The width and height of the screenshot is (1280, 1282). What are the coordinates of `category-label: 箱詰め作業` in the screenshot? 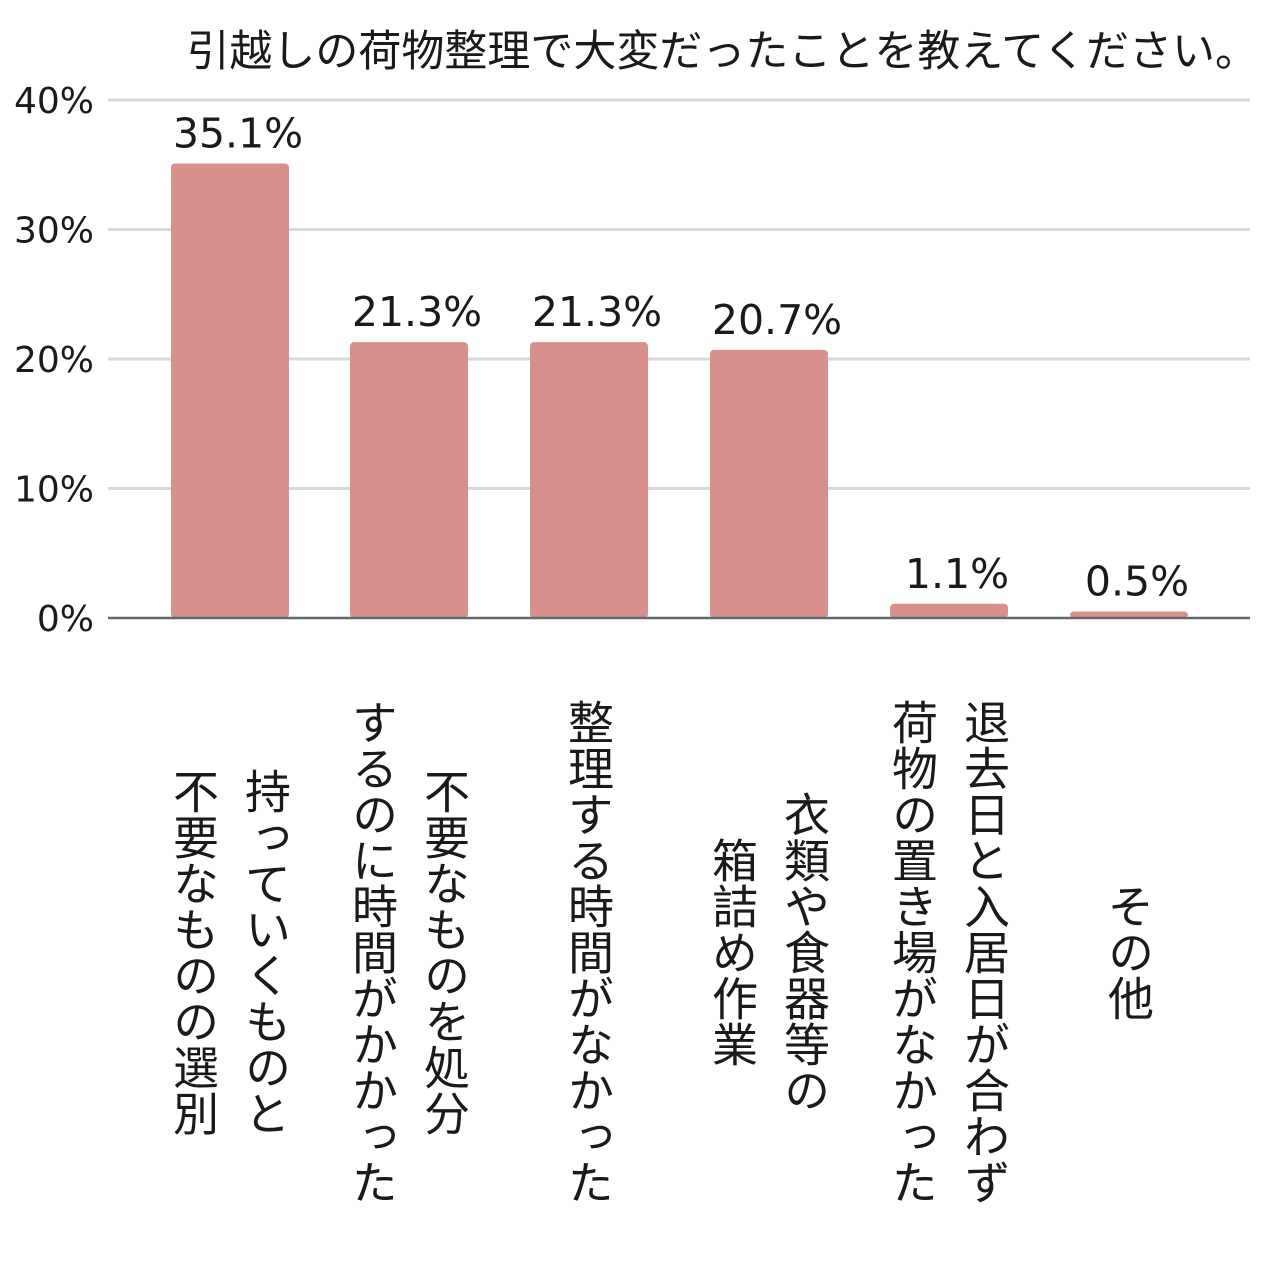 It's located at (732, 952).